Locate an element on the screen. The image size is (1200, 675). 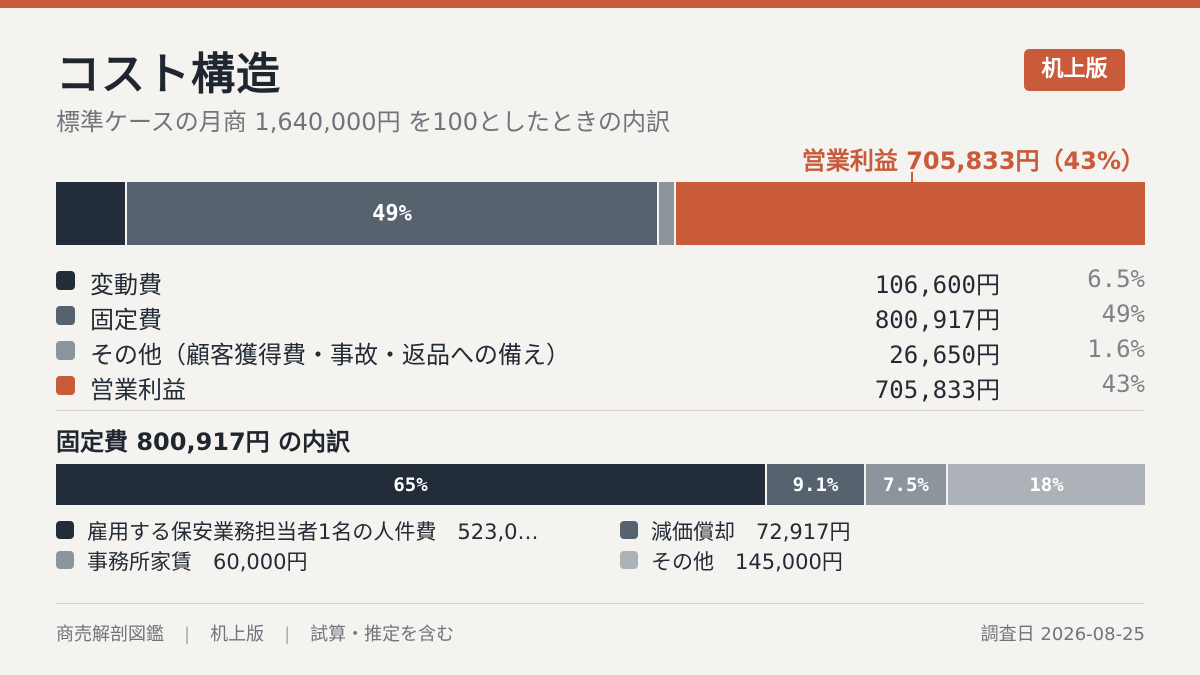
fixed-segment-label: 7.5% is located at coordinates (906, 484).